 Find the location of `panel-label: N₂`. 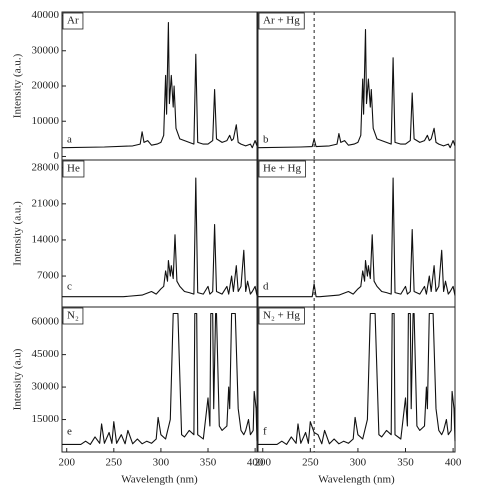

panel-label: N₂ is located at coordinates (73, 316).